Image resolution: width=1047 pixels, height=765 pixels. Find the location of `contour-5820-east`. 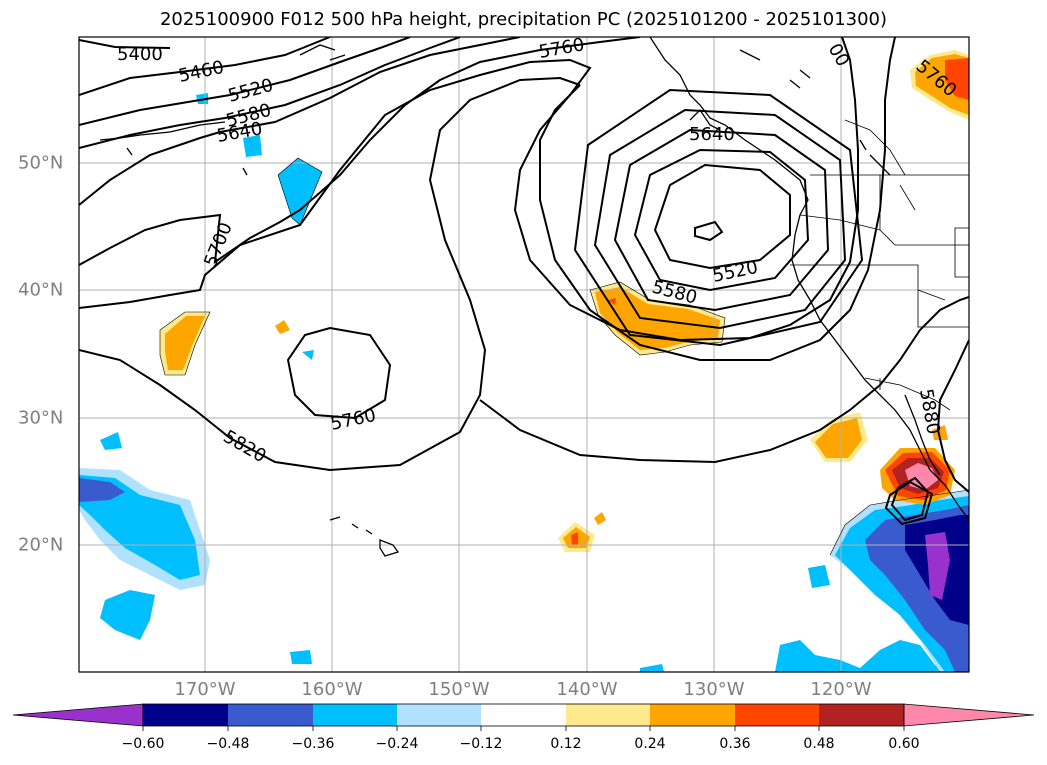

contour-5820-east is located at coordinates (717, 199).